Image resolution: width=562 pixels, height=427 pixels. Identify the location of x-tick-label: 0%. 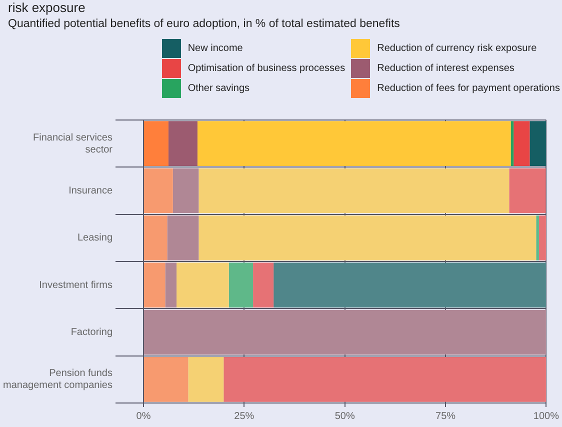
(143, 416).